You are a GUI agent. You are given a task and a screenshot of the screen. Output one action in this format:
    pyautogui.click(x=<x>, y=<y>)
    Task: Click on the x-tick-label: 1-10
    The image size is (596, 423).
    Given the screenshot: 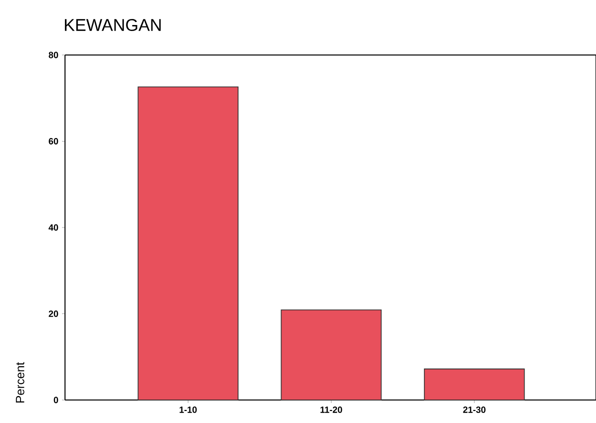 What is the action you would take?
    pyautogui.click(x=188, y=409)
    